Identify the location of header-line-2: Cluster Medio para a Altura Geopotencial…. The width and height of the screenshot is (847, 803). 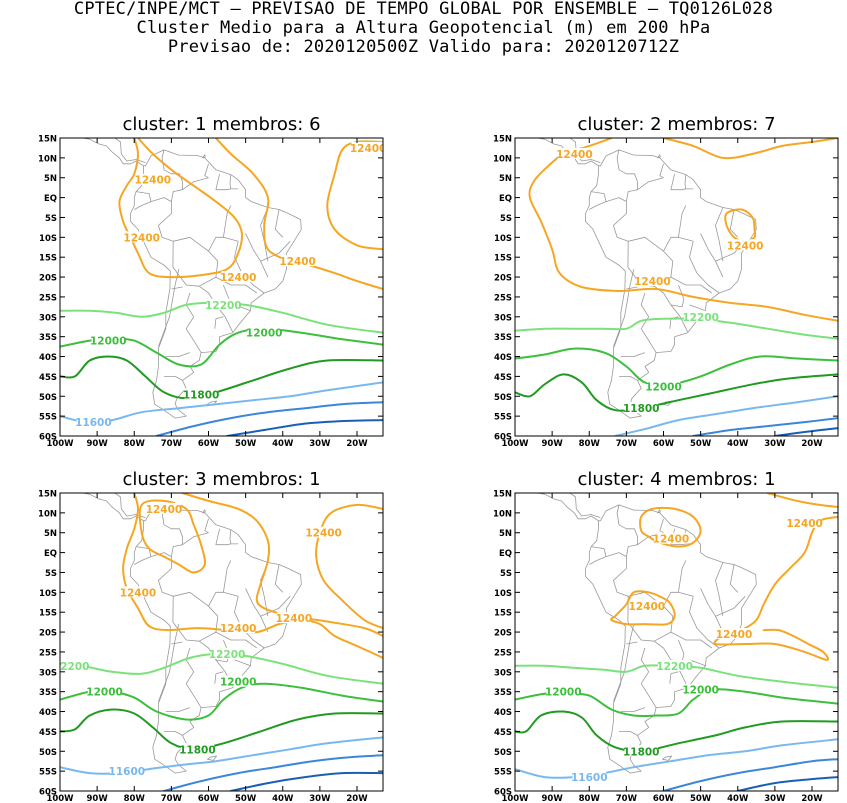
(423, 28).